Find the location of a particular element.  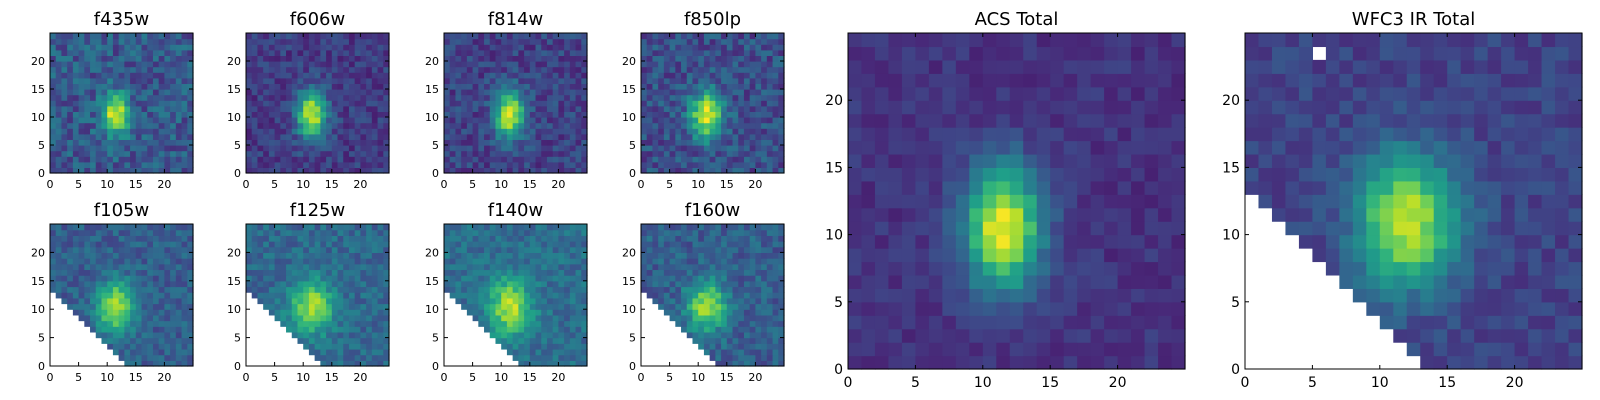

y-tick-label: 10 is located at coordinates (38, 117).